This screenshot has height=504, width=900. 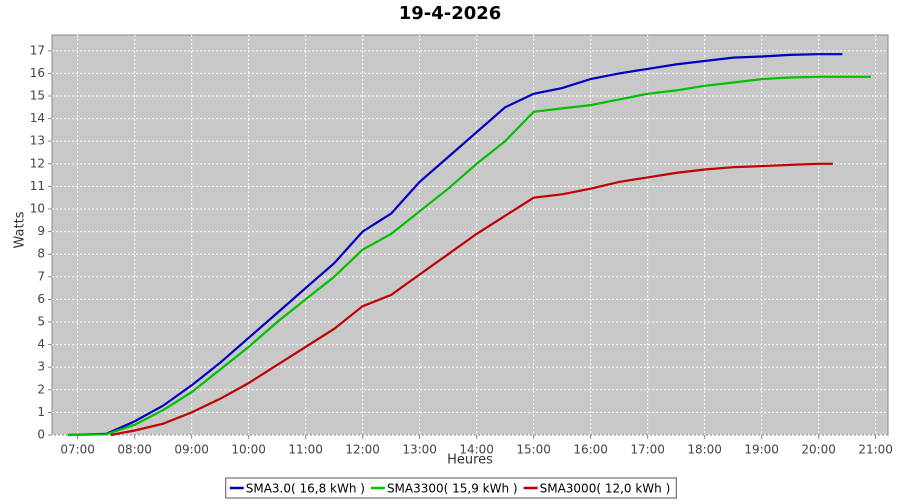 I want to click on y-tick-label: 13, so click(x=37, y=141).